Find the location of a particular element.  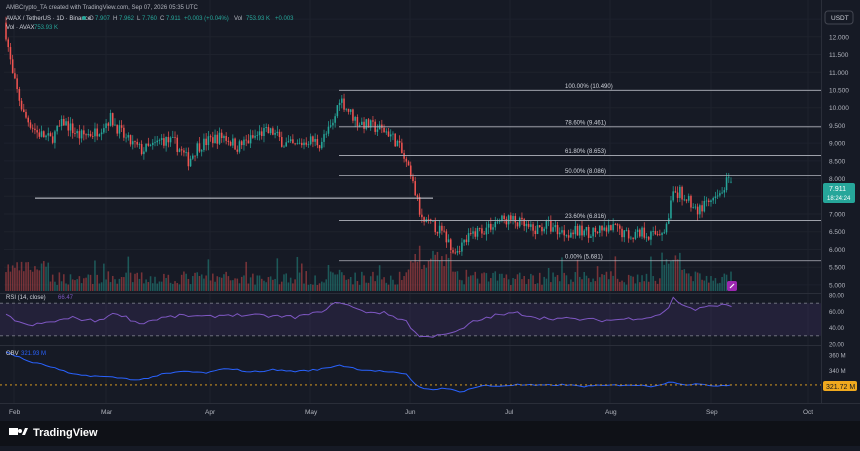

obv-label: OBV is located at coordinates (12, 354).